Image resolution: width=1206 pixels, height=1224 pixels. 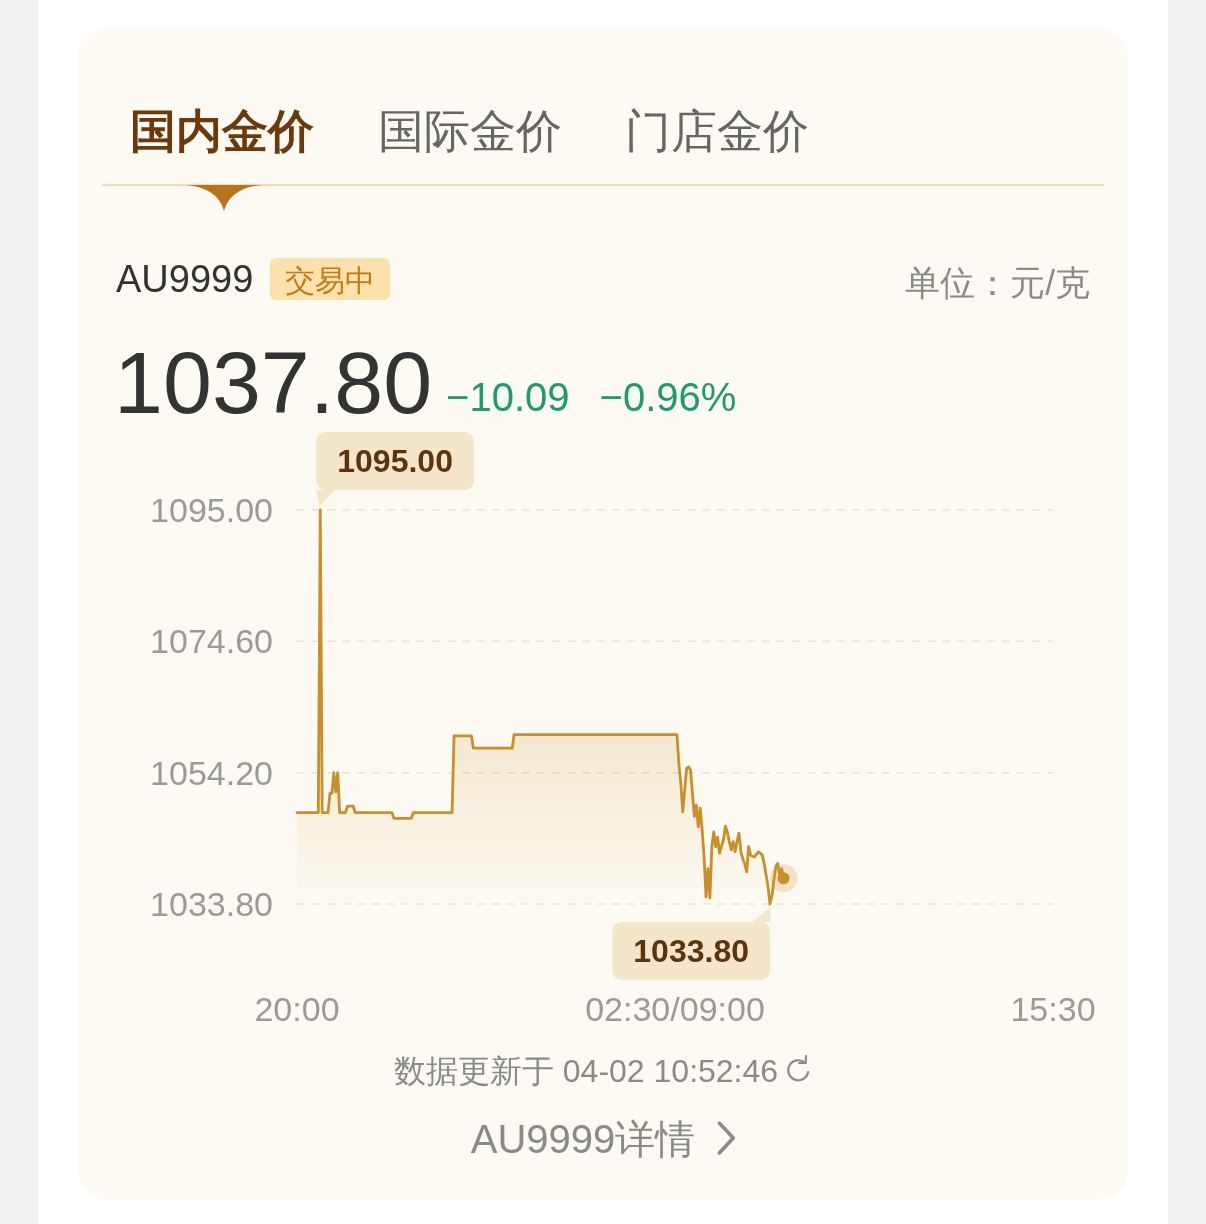 What do you see at coordinates (222, 131) in the screenshot?
I see `text: 国内金价` at bounding box center [222, 131].